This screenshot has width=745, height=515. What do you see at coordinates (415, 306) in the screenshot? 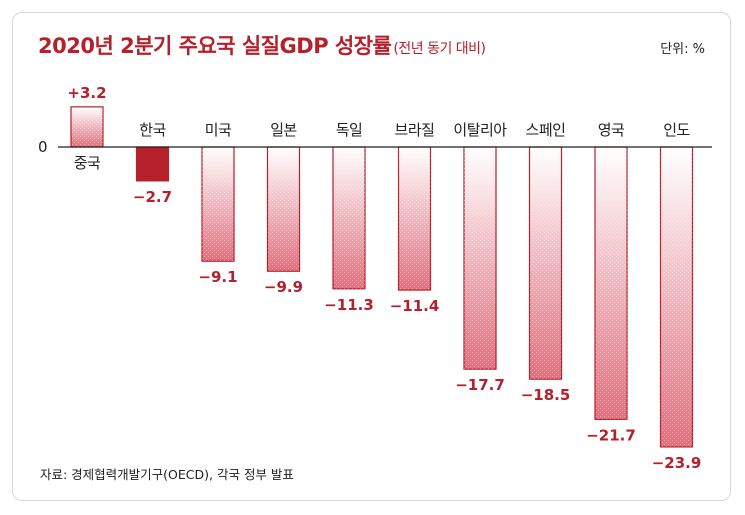
I see `value-label: −11.4` at bounding box center [415, 306].